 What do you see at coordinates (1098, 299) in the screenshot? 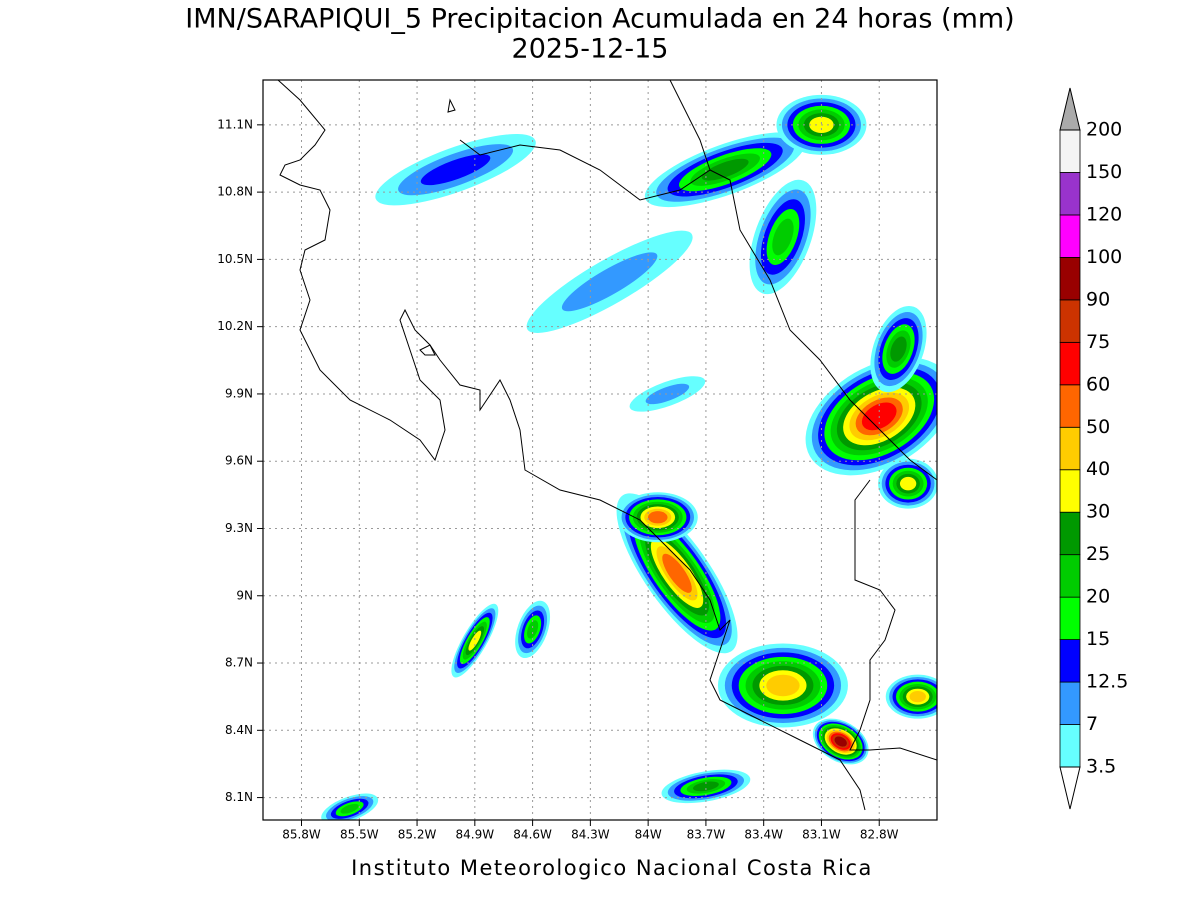
I see `colorbar-label: 90` at bounding box center [1098, 299].